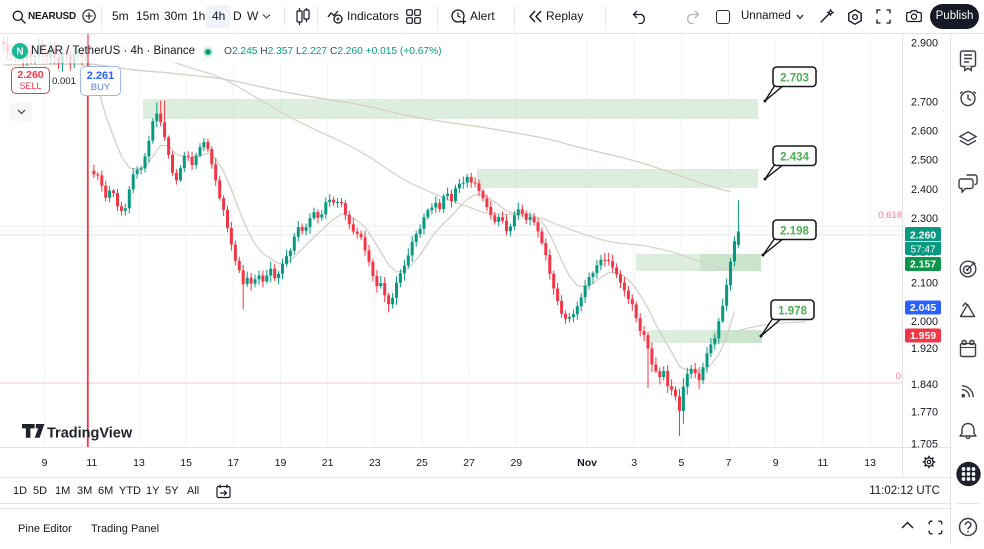 The width and height of the screenshot is (984, 549). What do you see at coordinates (924, 132) in the screenshot?
I see `svg-text: 2.600` at bounding box center [924, 132].